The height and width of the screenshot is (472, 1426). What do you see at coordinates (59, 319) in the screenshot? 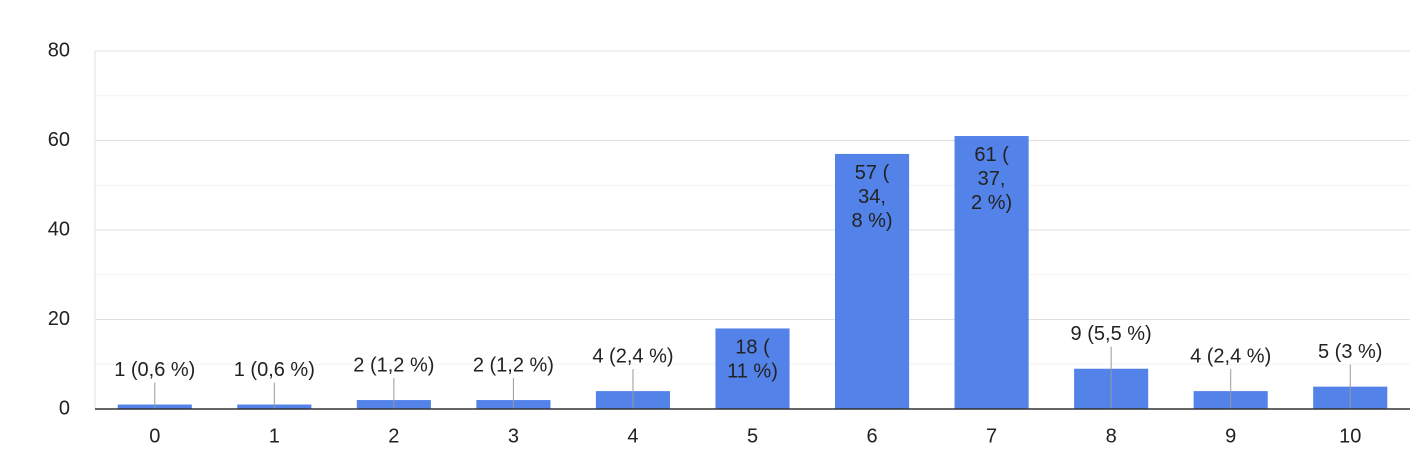
I see `y-tick-label: 20` at bounding box center [59, 319].